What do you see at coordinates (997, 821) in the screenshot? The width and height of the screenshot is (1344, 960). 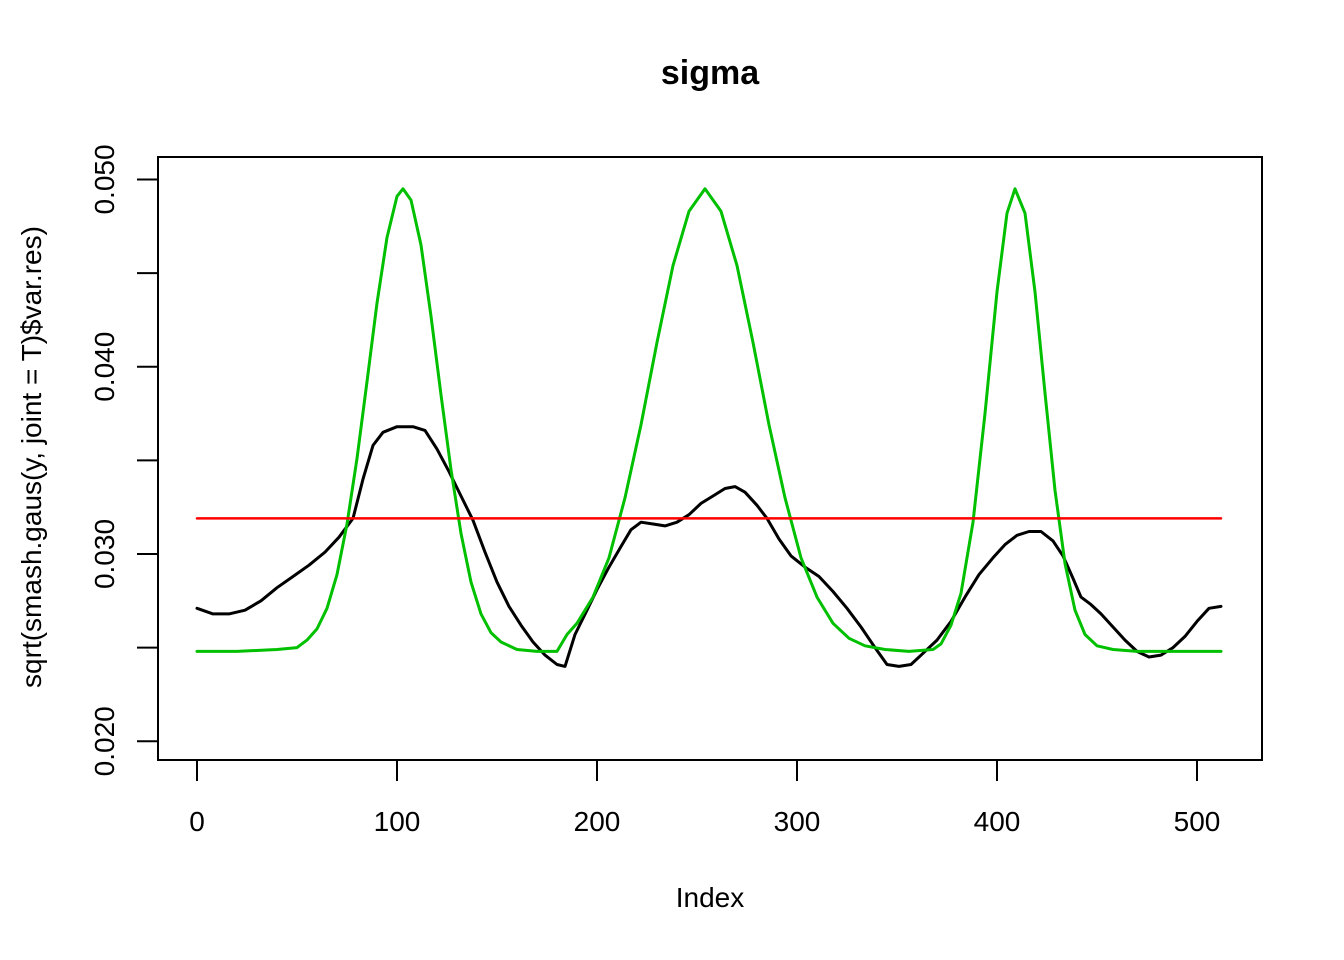 I see `x-tick-label: 400` at bounding box center [997, 821].